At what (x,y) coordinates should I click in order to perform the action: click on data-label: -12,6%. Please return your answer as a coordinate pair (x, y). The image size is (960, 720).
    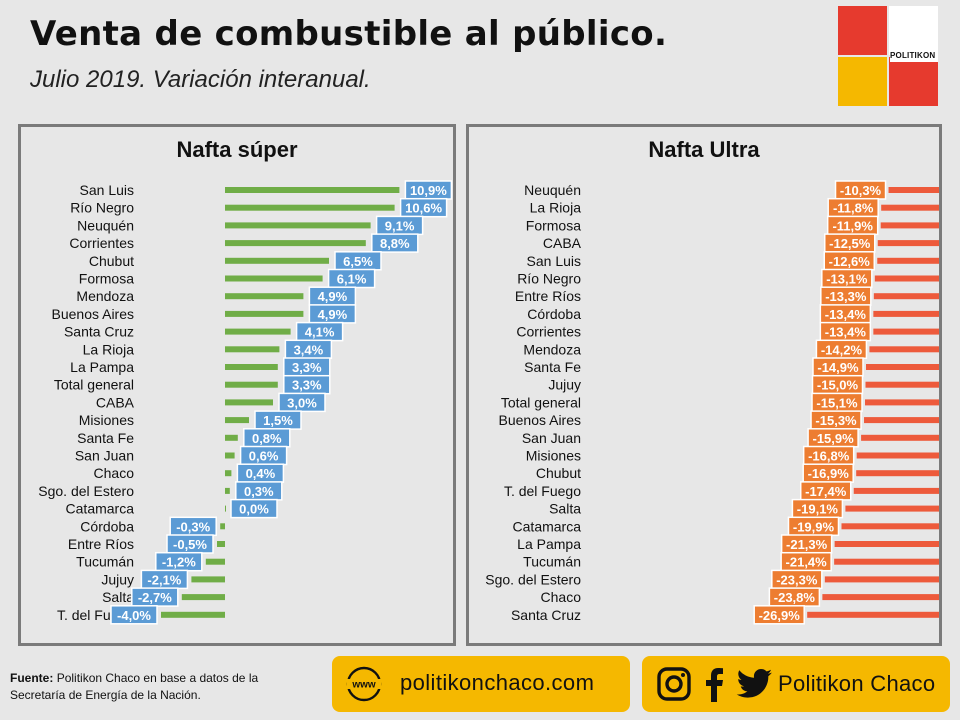
    Looking at the image, I should click on (850, 261).